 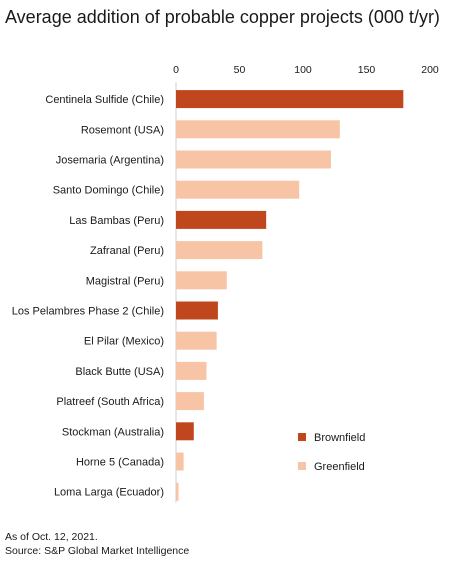 What do you see at coordinates (113, 432) in the screenshot?
I see `category-label-11: Stockman (Australia)` at bounding box center [113, 432].